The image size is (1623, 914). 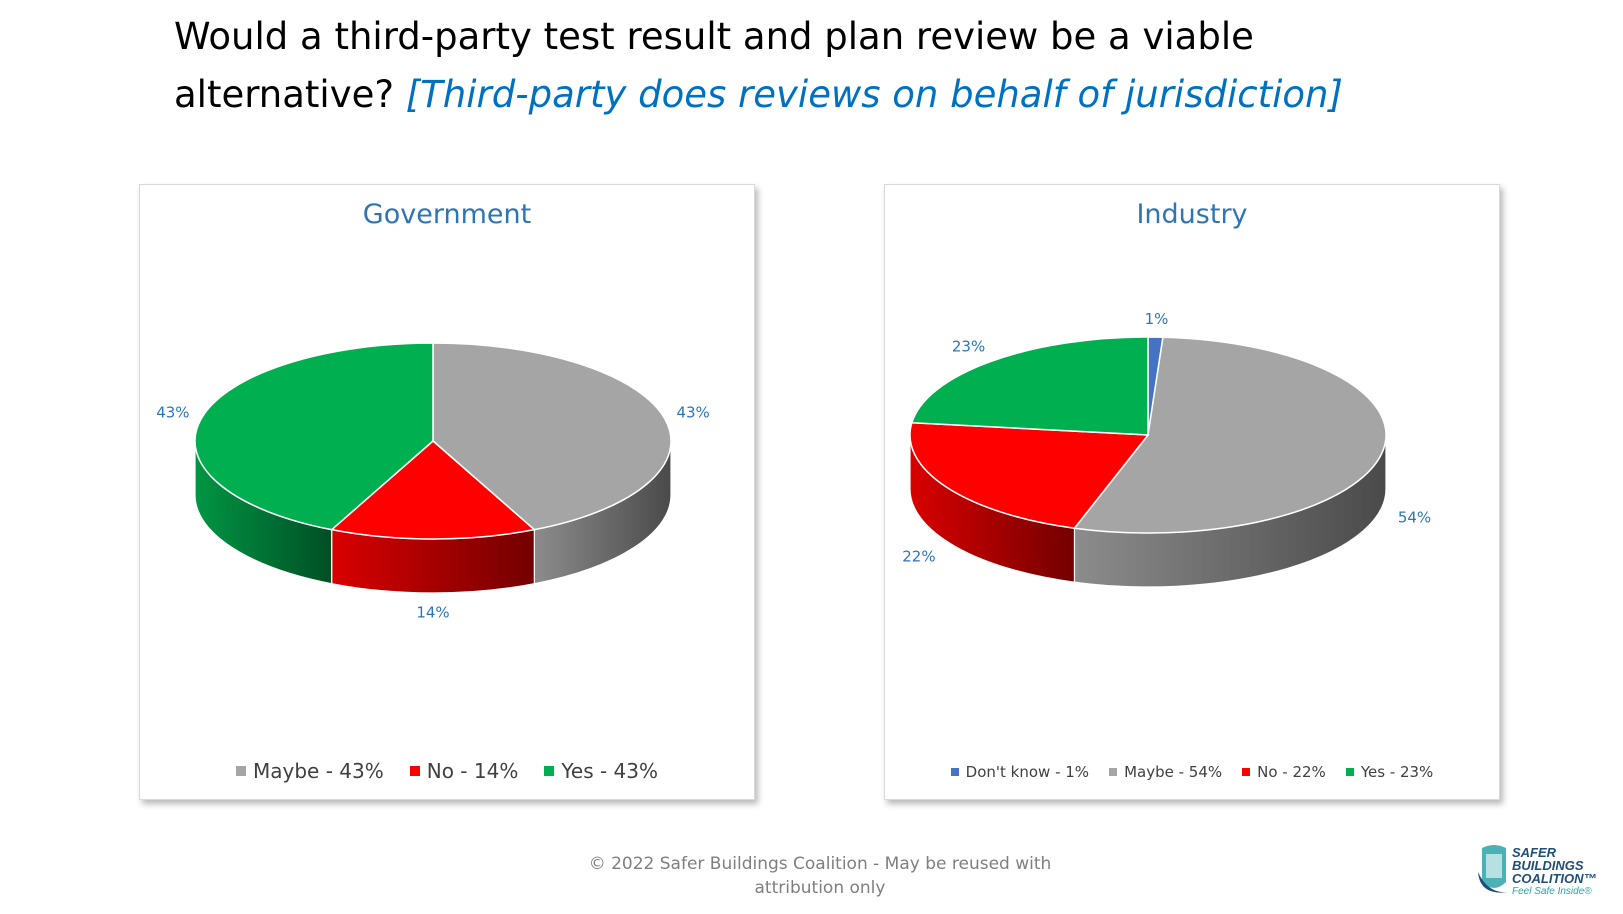 I want to click on legend-item-maybe: Maybe - 54%, so click(x=1165, y=772).